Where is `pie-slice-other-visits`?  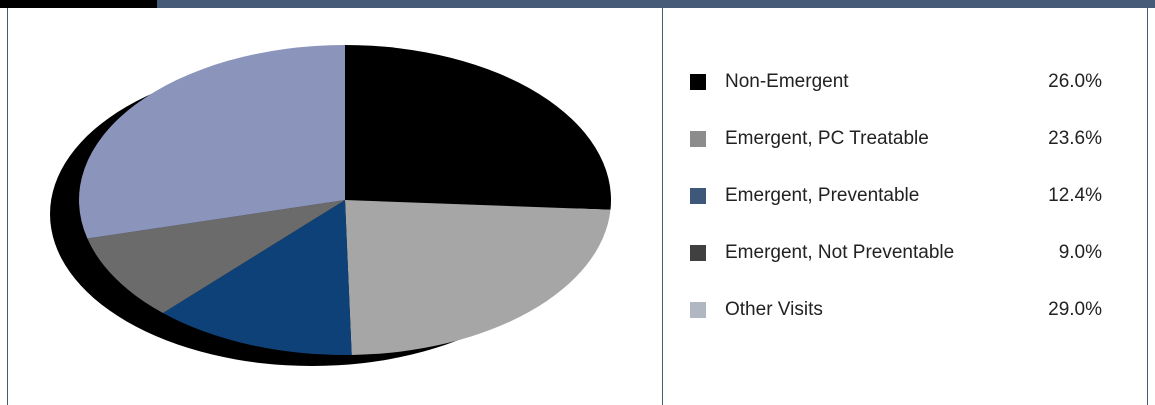 pie-slice-other-visits is located at coordinates (212, 142).